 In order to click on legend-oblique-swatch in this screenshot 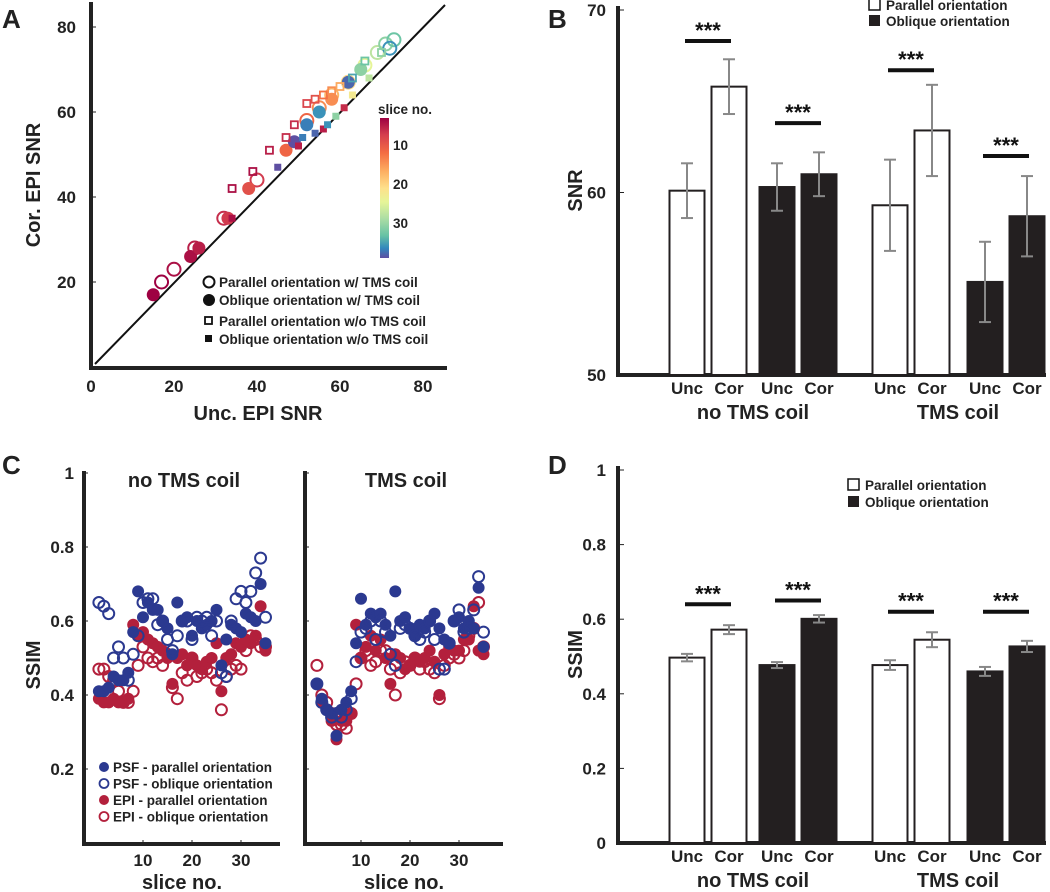, I will do `click(874, 20)`.